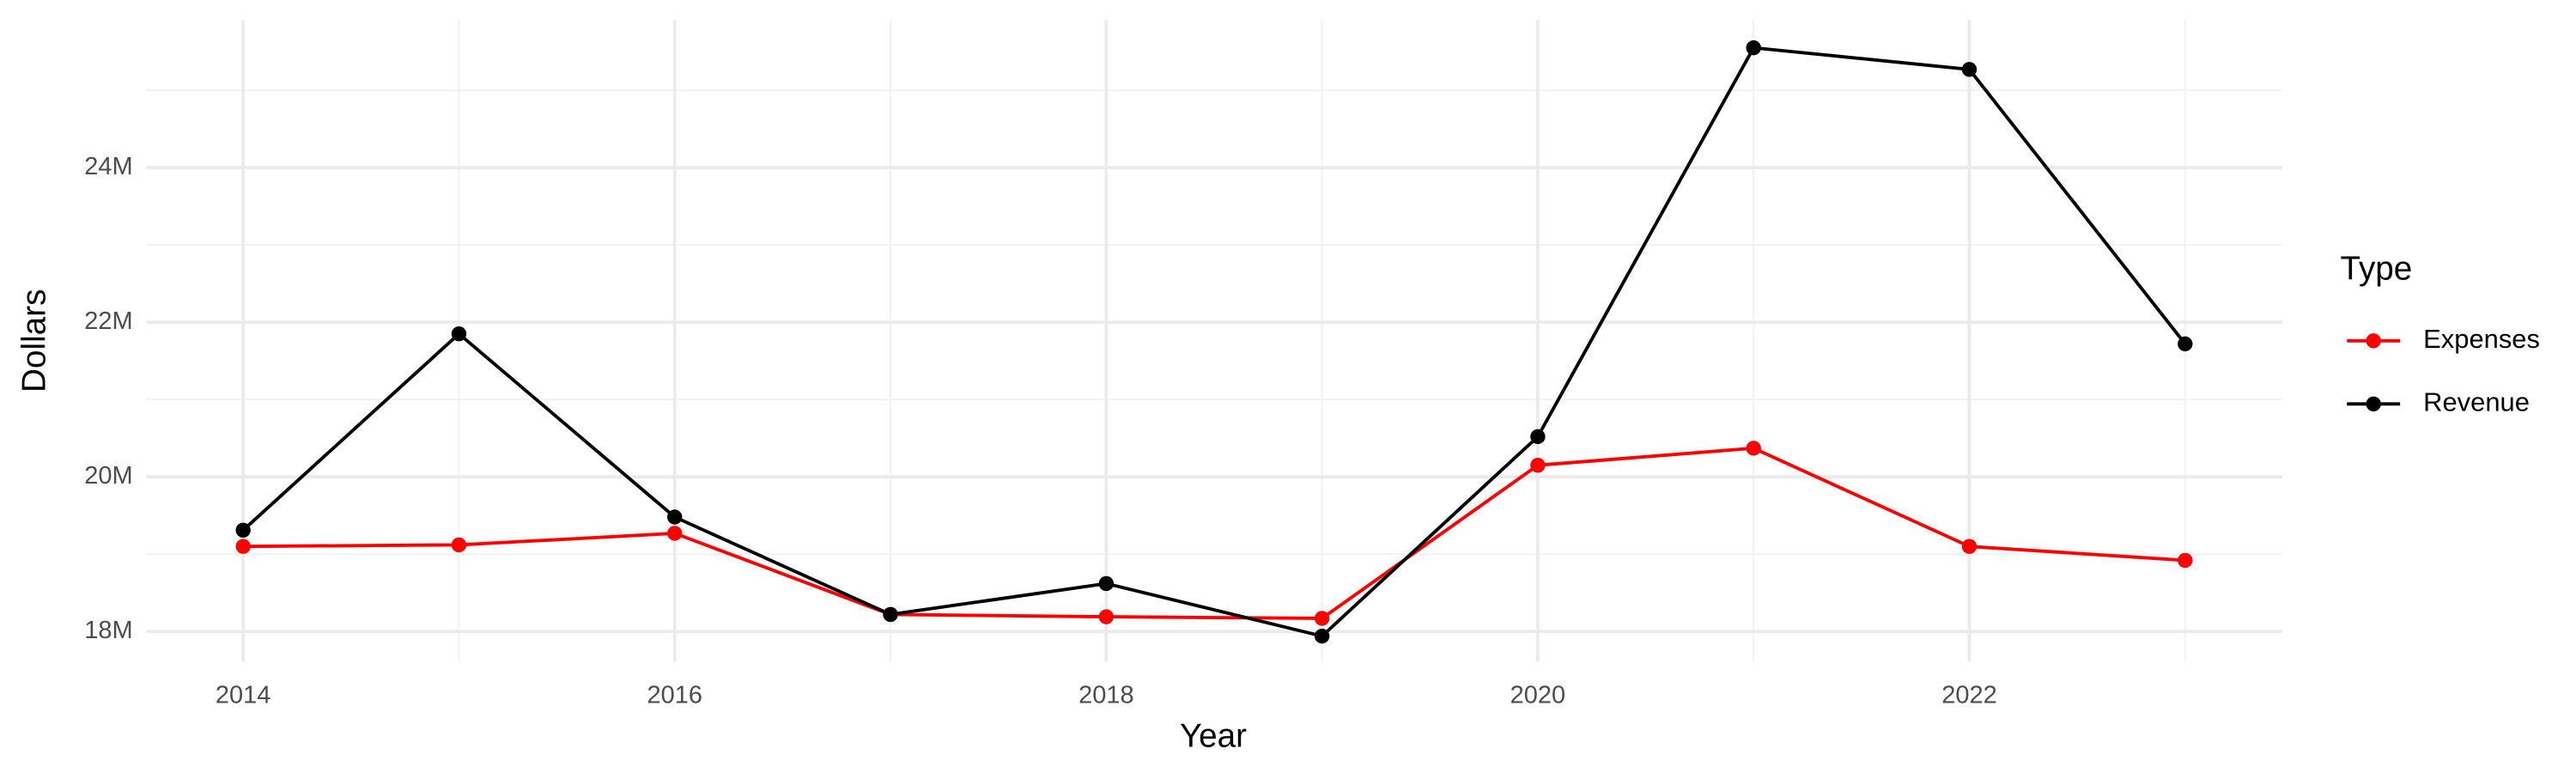 This screenshot has width=2576, height=773. Describe the element at coordinates (243, 695) in the screenshot. I see `x-tick-label: 2014` at that location.